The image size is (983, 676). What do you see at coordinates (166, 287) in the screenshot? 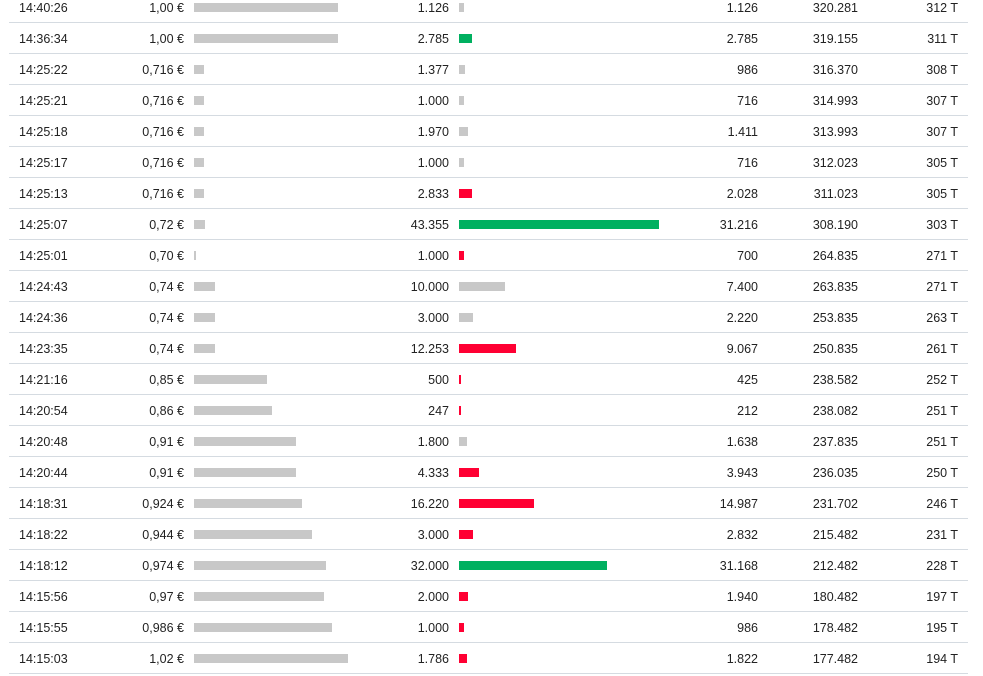
I see `trade-price: 0,74 €` at bounding box center [166, 287].